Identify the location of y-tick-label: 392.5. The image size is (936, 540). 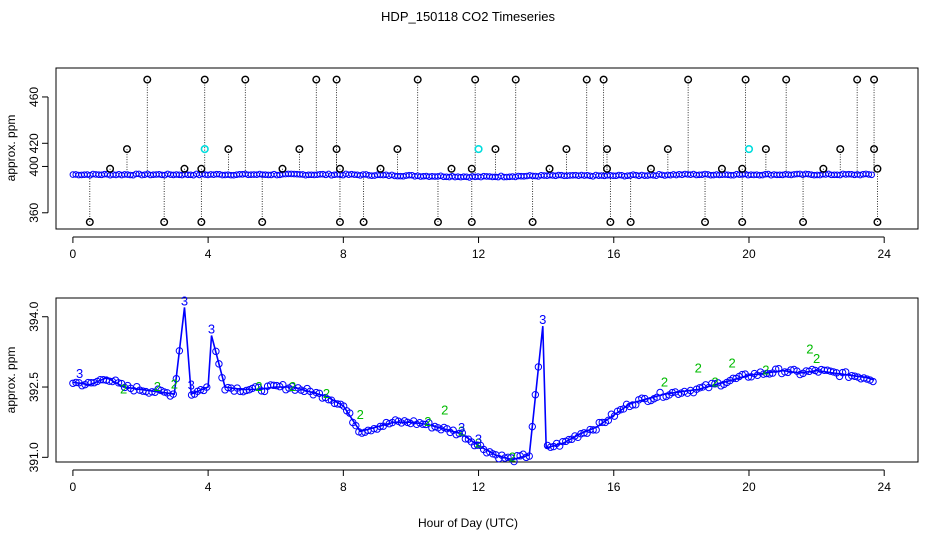
(34, 387).